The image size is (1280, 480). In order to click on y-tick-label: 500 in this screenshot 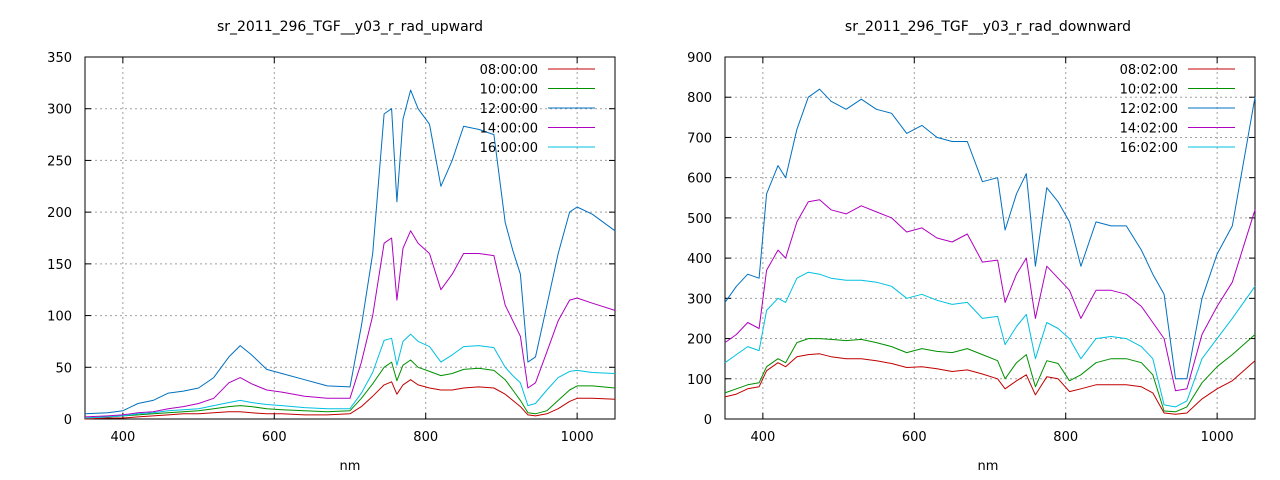, I will do `click(699, 219)`.